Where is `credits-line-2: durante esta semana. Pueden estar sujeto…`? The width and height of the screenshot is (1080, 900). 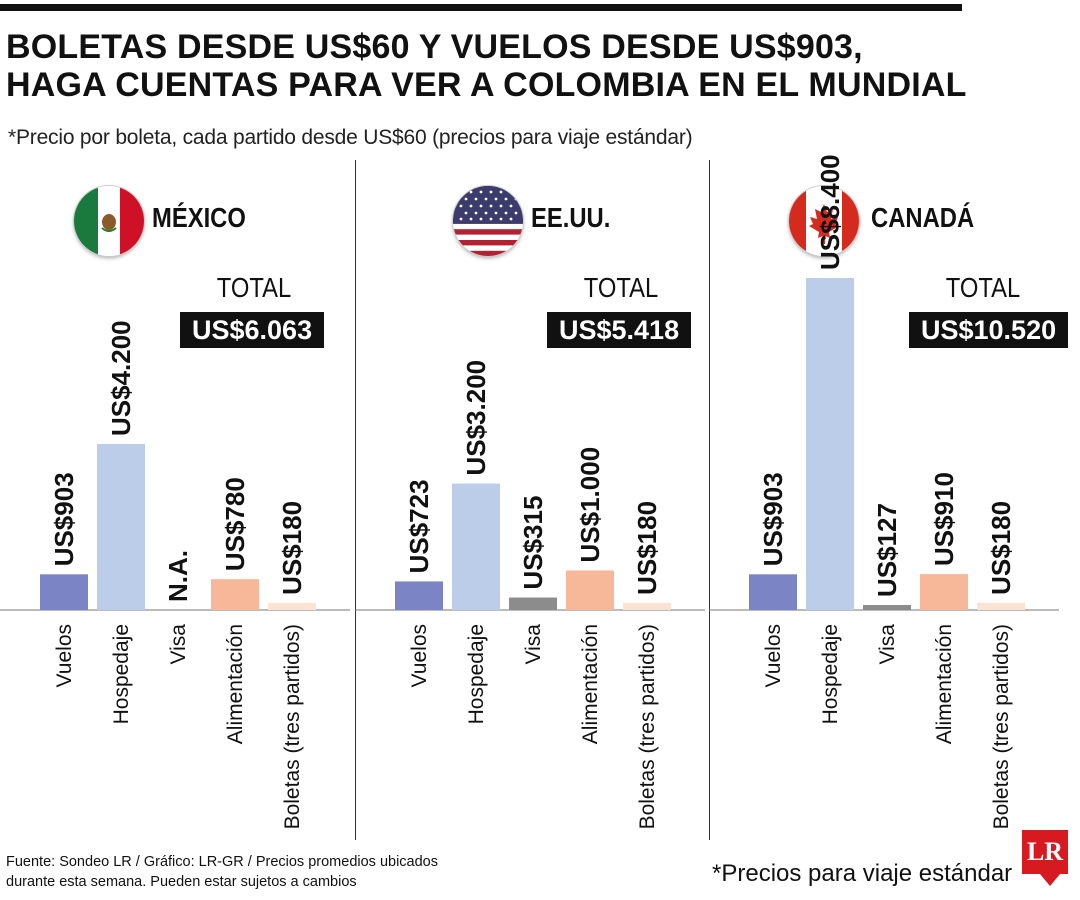
credits-line-2: durante esta semana. Pueden estar sujeto… is located at coordinates (181, 882).